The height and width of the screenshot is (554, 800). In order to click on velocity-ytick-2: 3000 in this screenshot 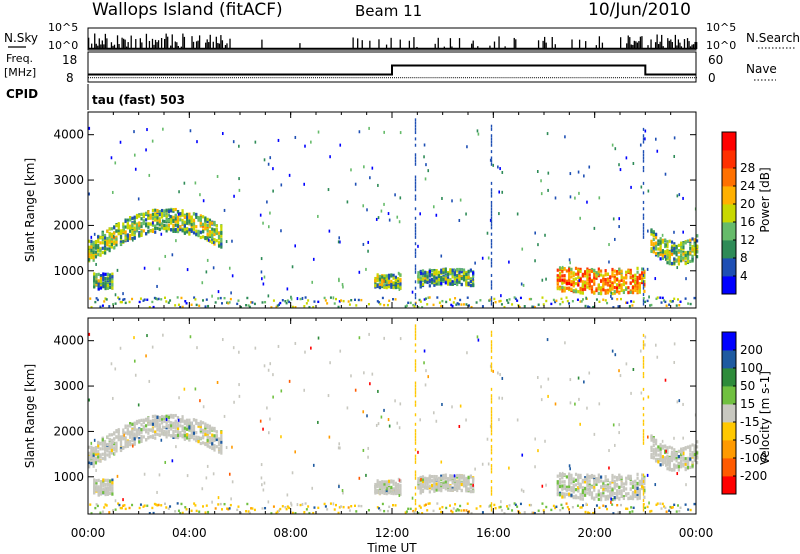, I will do `click(68, 386)`.